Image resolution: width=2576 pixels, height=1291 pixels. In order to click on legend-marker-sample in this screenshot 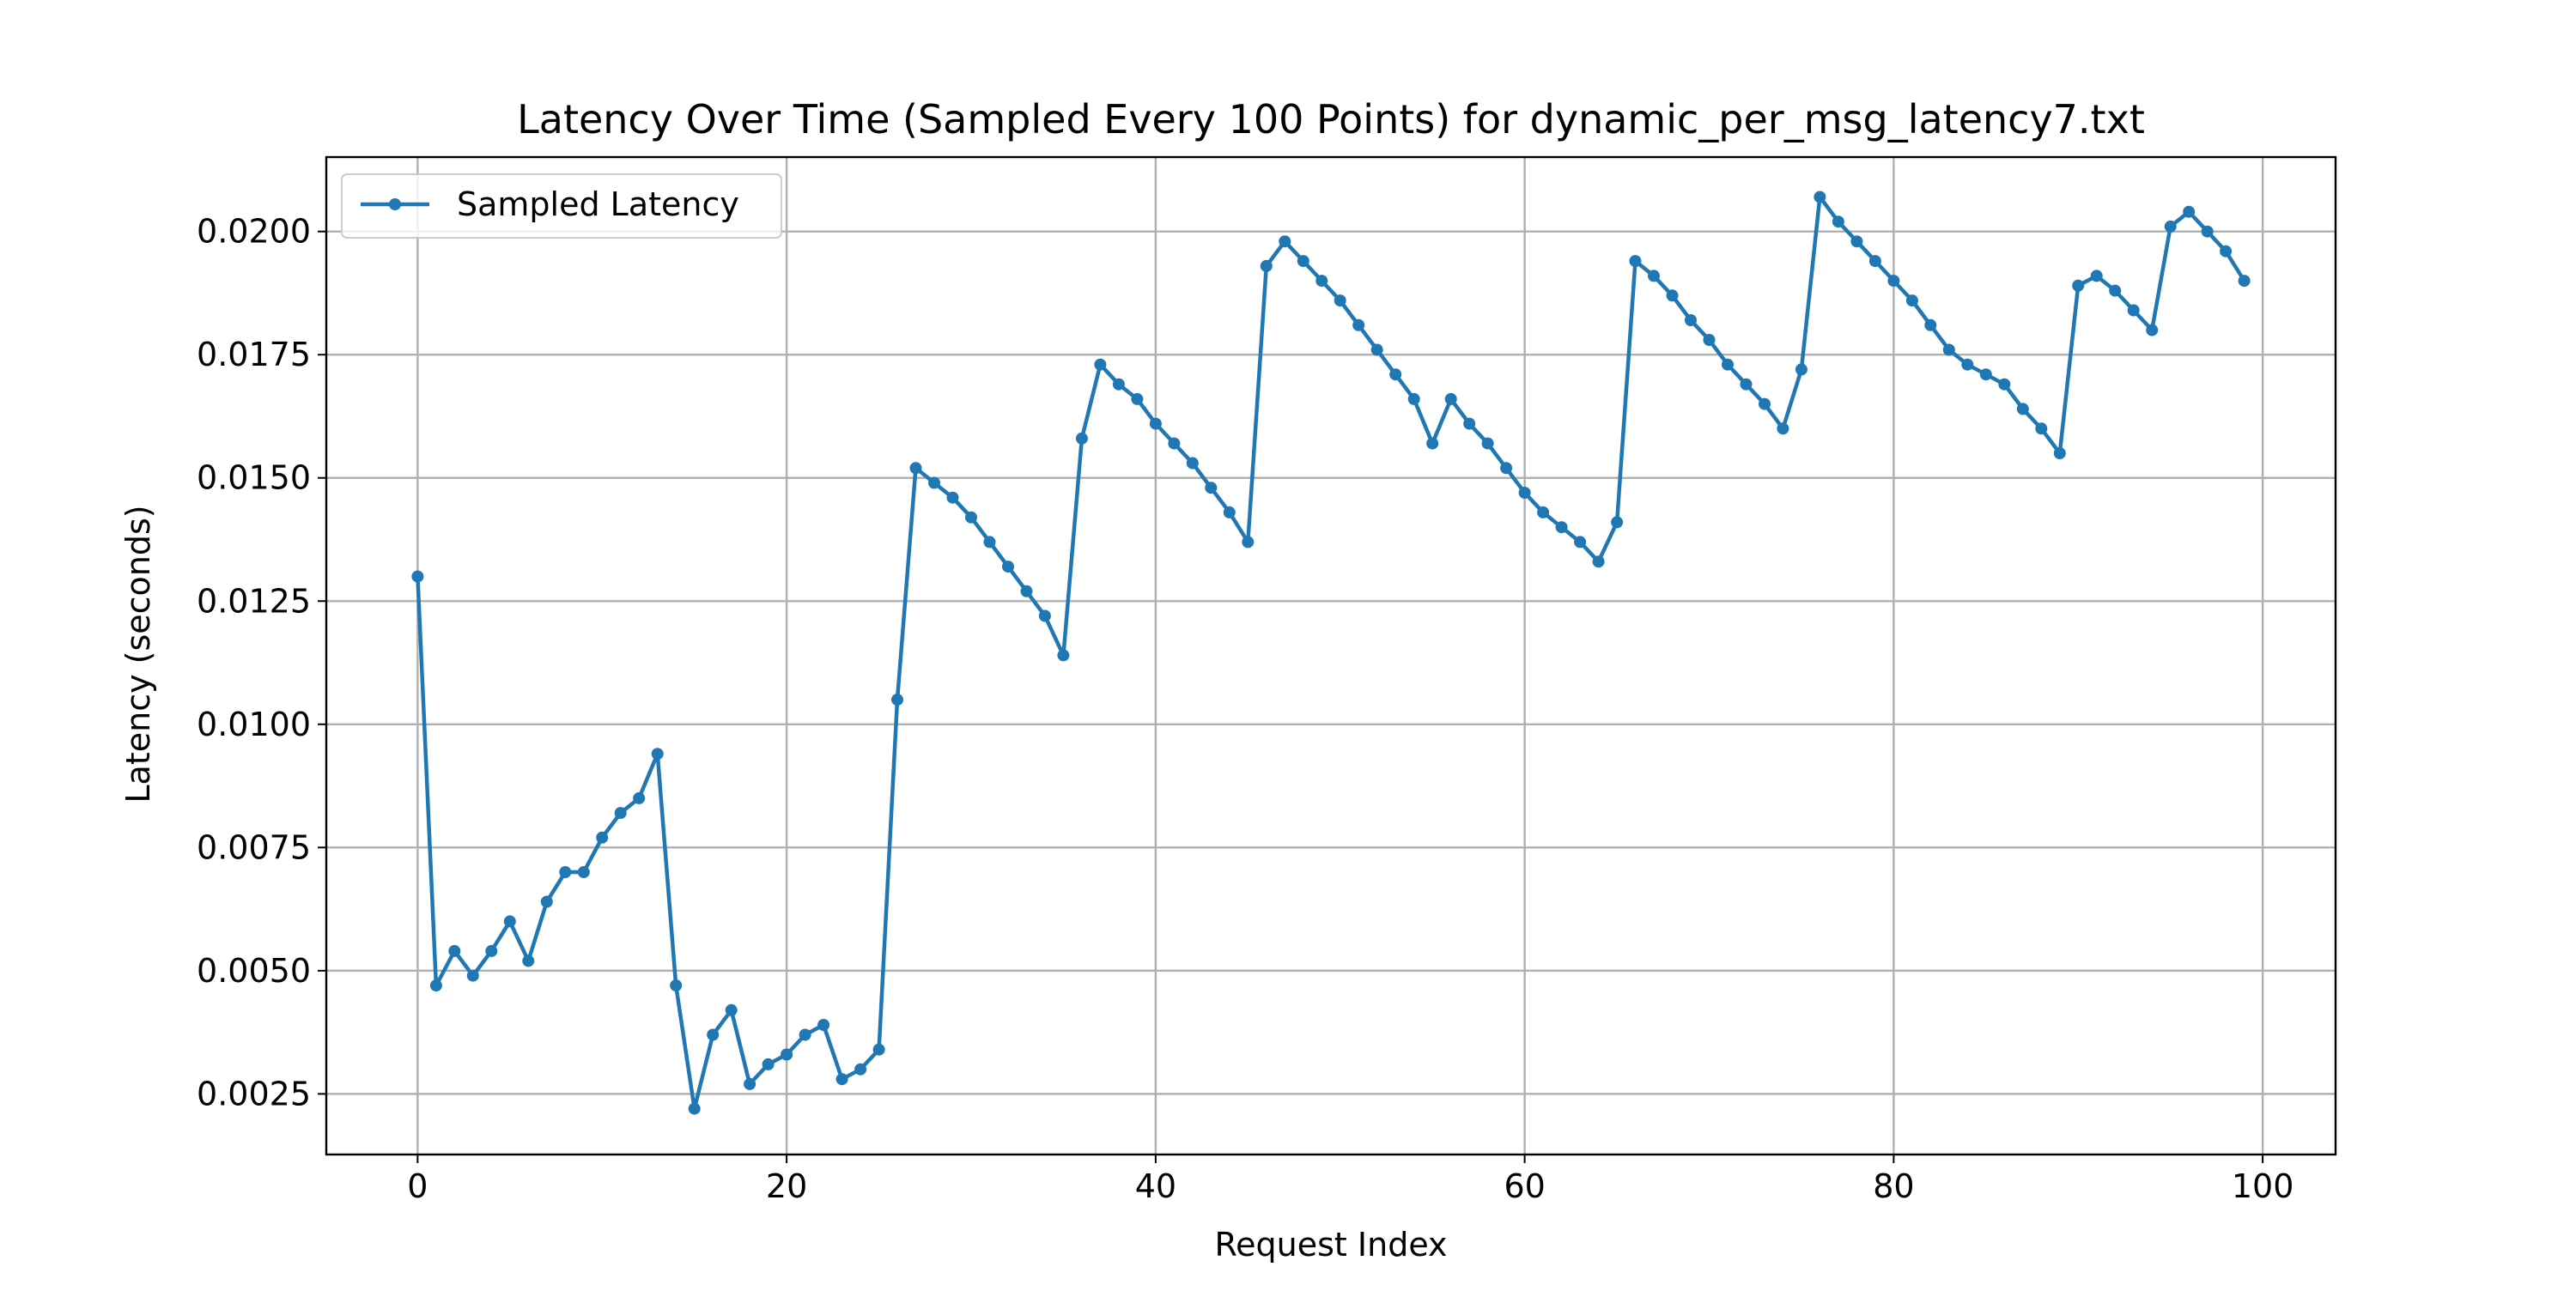, I will do `click(395, 204)`.